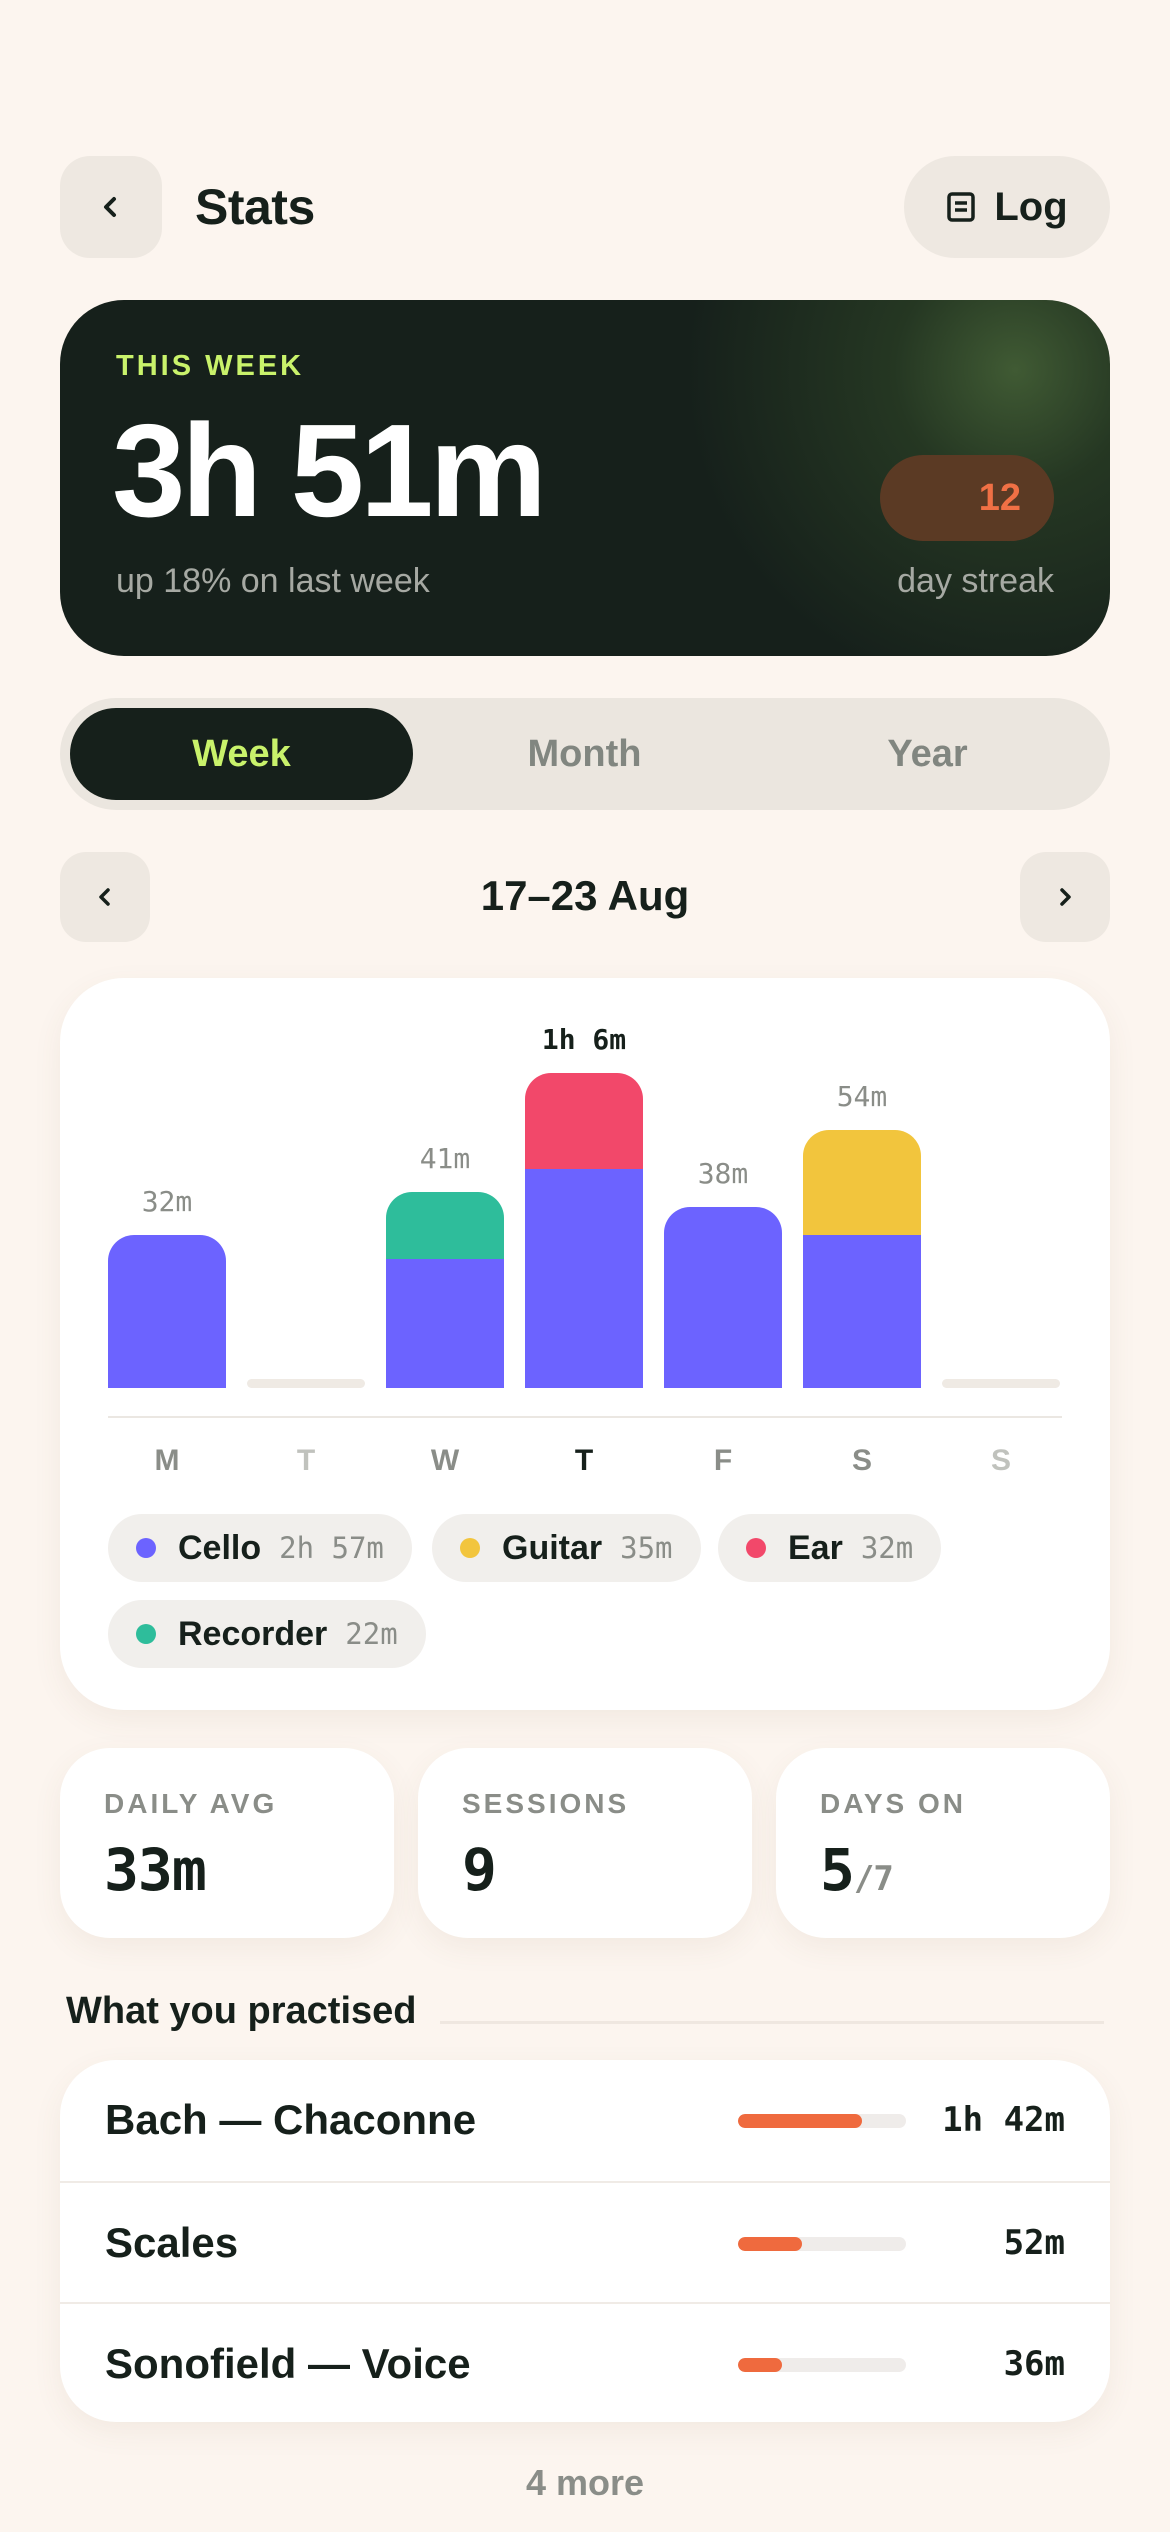 This screenshot has height=2532, width=1170. Describe the element at coordinates (172, 2242) in the screenshot. I see `piece-name: Scales` at that location.